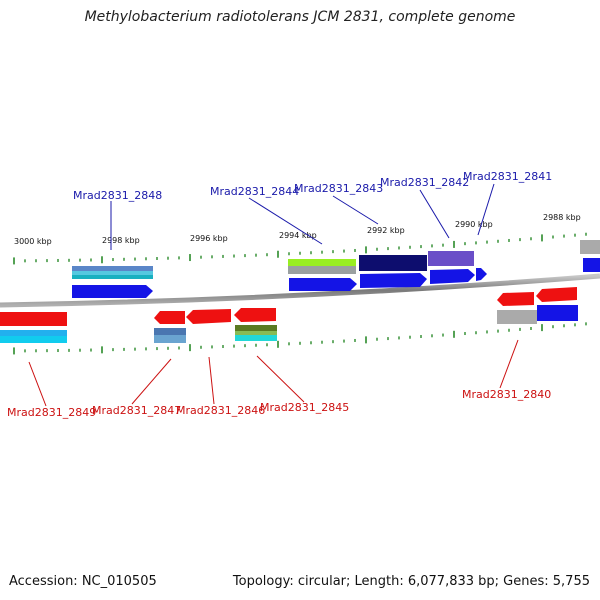 The width and height of the screenshot is (600, 600). Describe the element at coordinates (83, 581) in the screenshot. I see `accession-text: Accession: NC_010505` at that location.